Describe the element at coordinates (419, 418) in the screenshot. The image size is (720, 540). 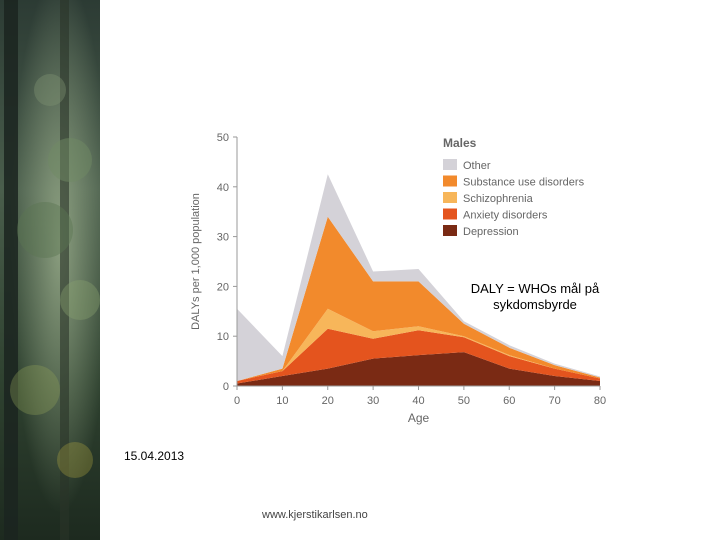
I see `x-axis-title: Age` at that location.